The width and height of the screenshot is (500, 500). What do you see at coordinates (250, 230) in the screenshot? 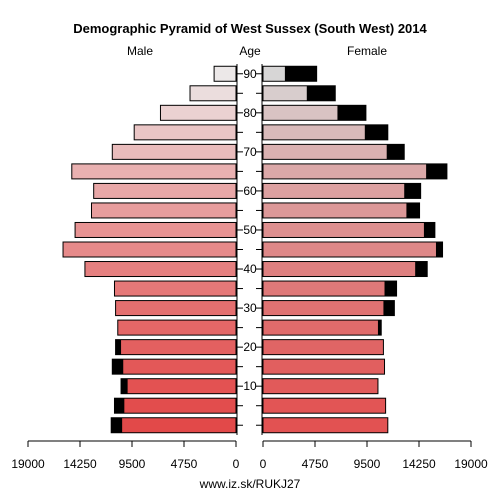
I see `age-tick-label: 50` at bounding box center [250, 230].